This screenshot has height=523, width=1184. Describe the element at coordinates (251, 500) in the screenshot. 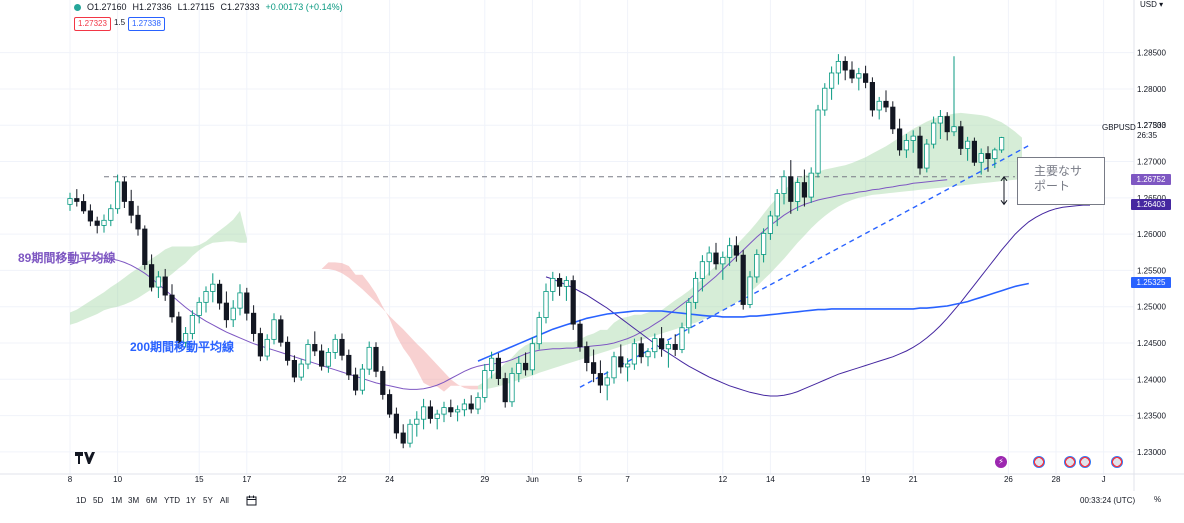

I see `calendar-icon` at that location.